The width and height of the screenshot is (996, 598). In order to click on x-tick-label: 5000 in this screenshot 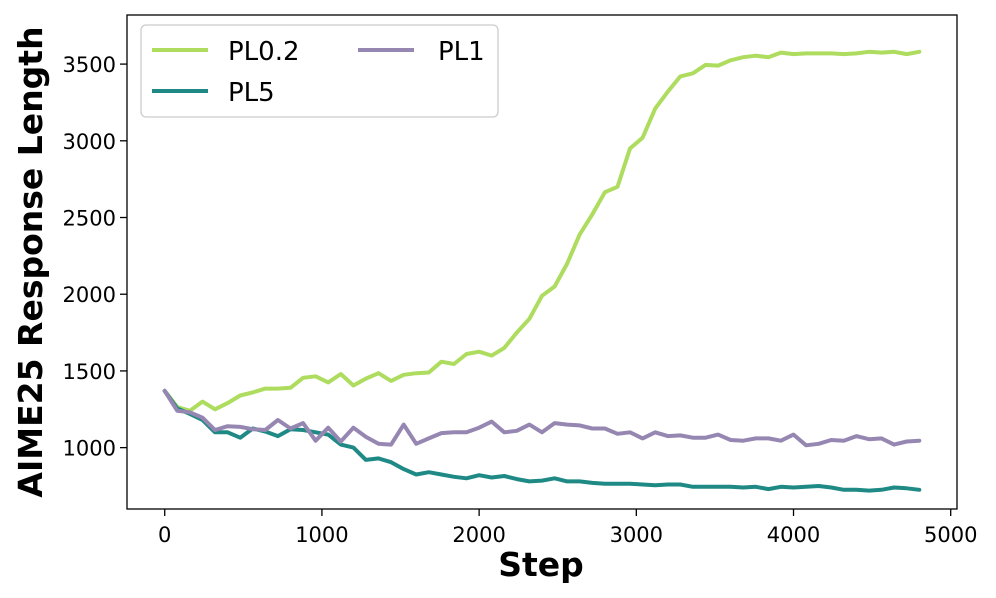, I will do `click(950, 535)`.